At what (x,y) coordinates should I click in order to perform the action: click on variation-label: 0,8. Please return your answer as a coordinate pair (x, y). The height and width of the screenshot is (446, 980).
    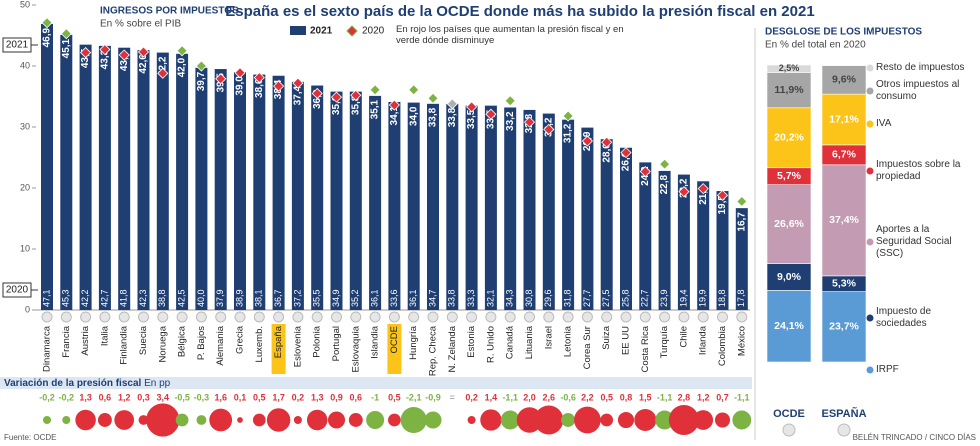
    Looking at the image, I should click on (626, 397).